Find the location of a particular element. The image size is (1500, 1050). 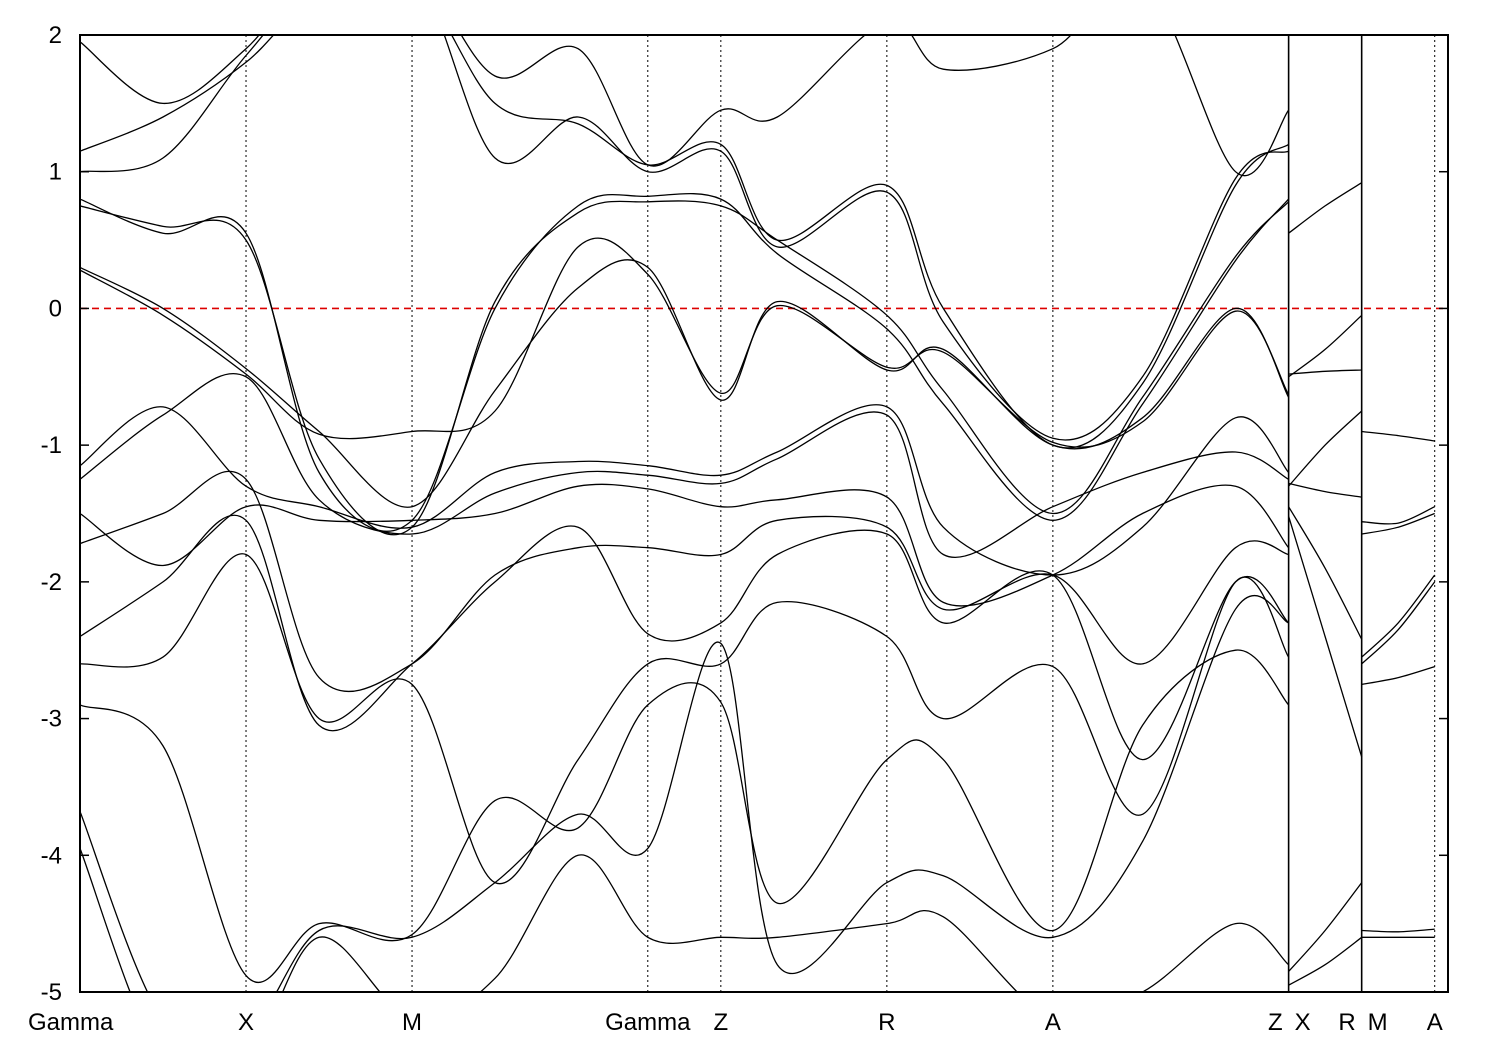

path-break-lines is located at coordinates (1325, 513).